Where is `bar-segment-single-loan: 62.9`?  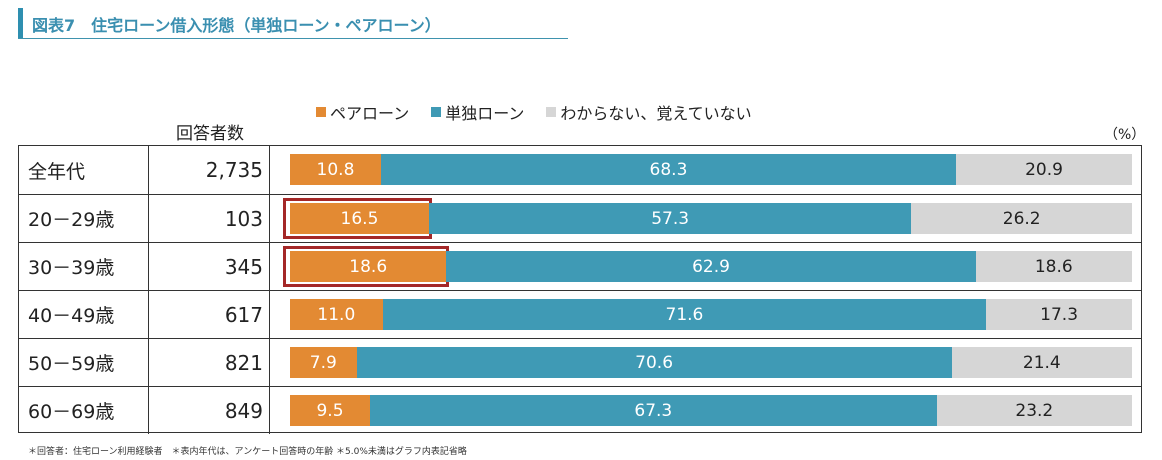 bar-segment-single-loan: 62.9 is located at coordinates (711, 266).